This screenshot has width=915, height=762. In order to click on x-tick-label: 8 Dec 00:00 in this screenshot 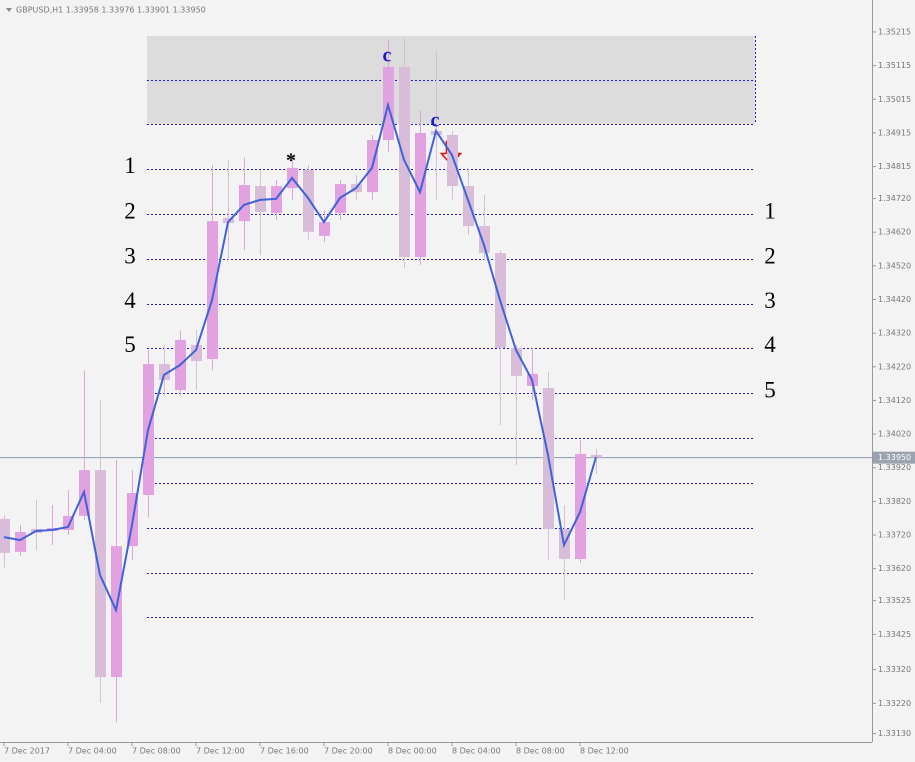, I will do `click(412, 751)`.